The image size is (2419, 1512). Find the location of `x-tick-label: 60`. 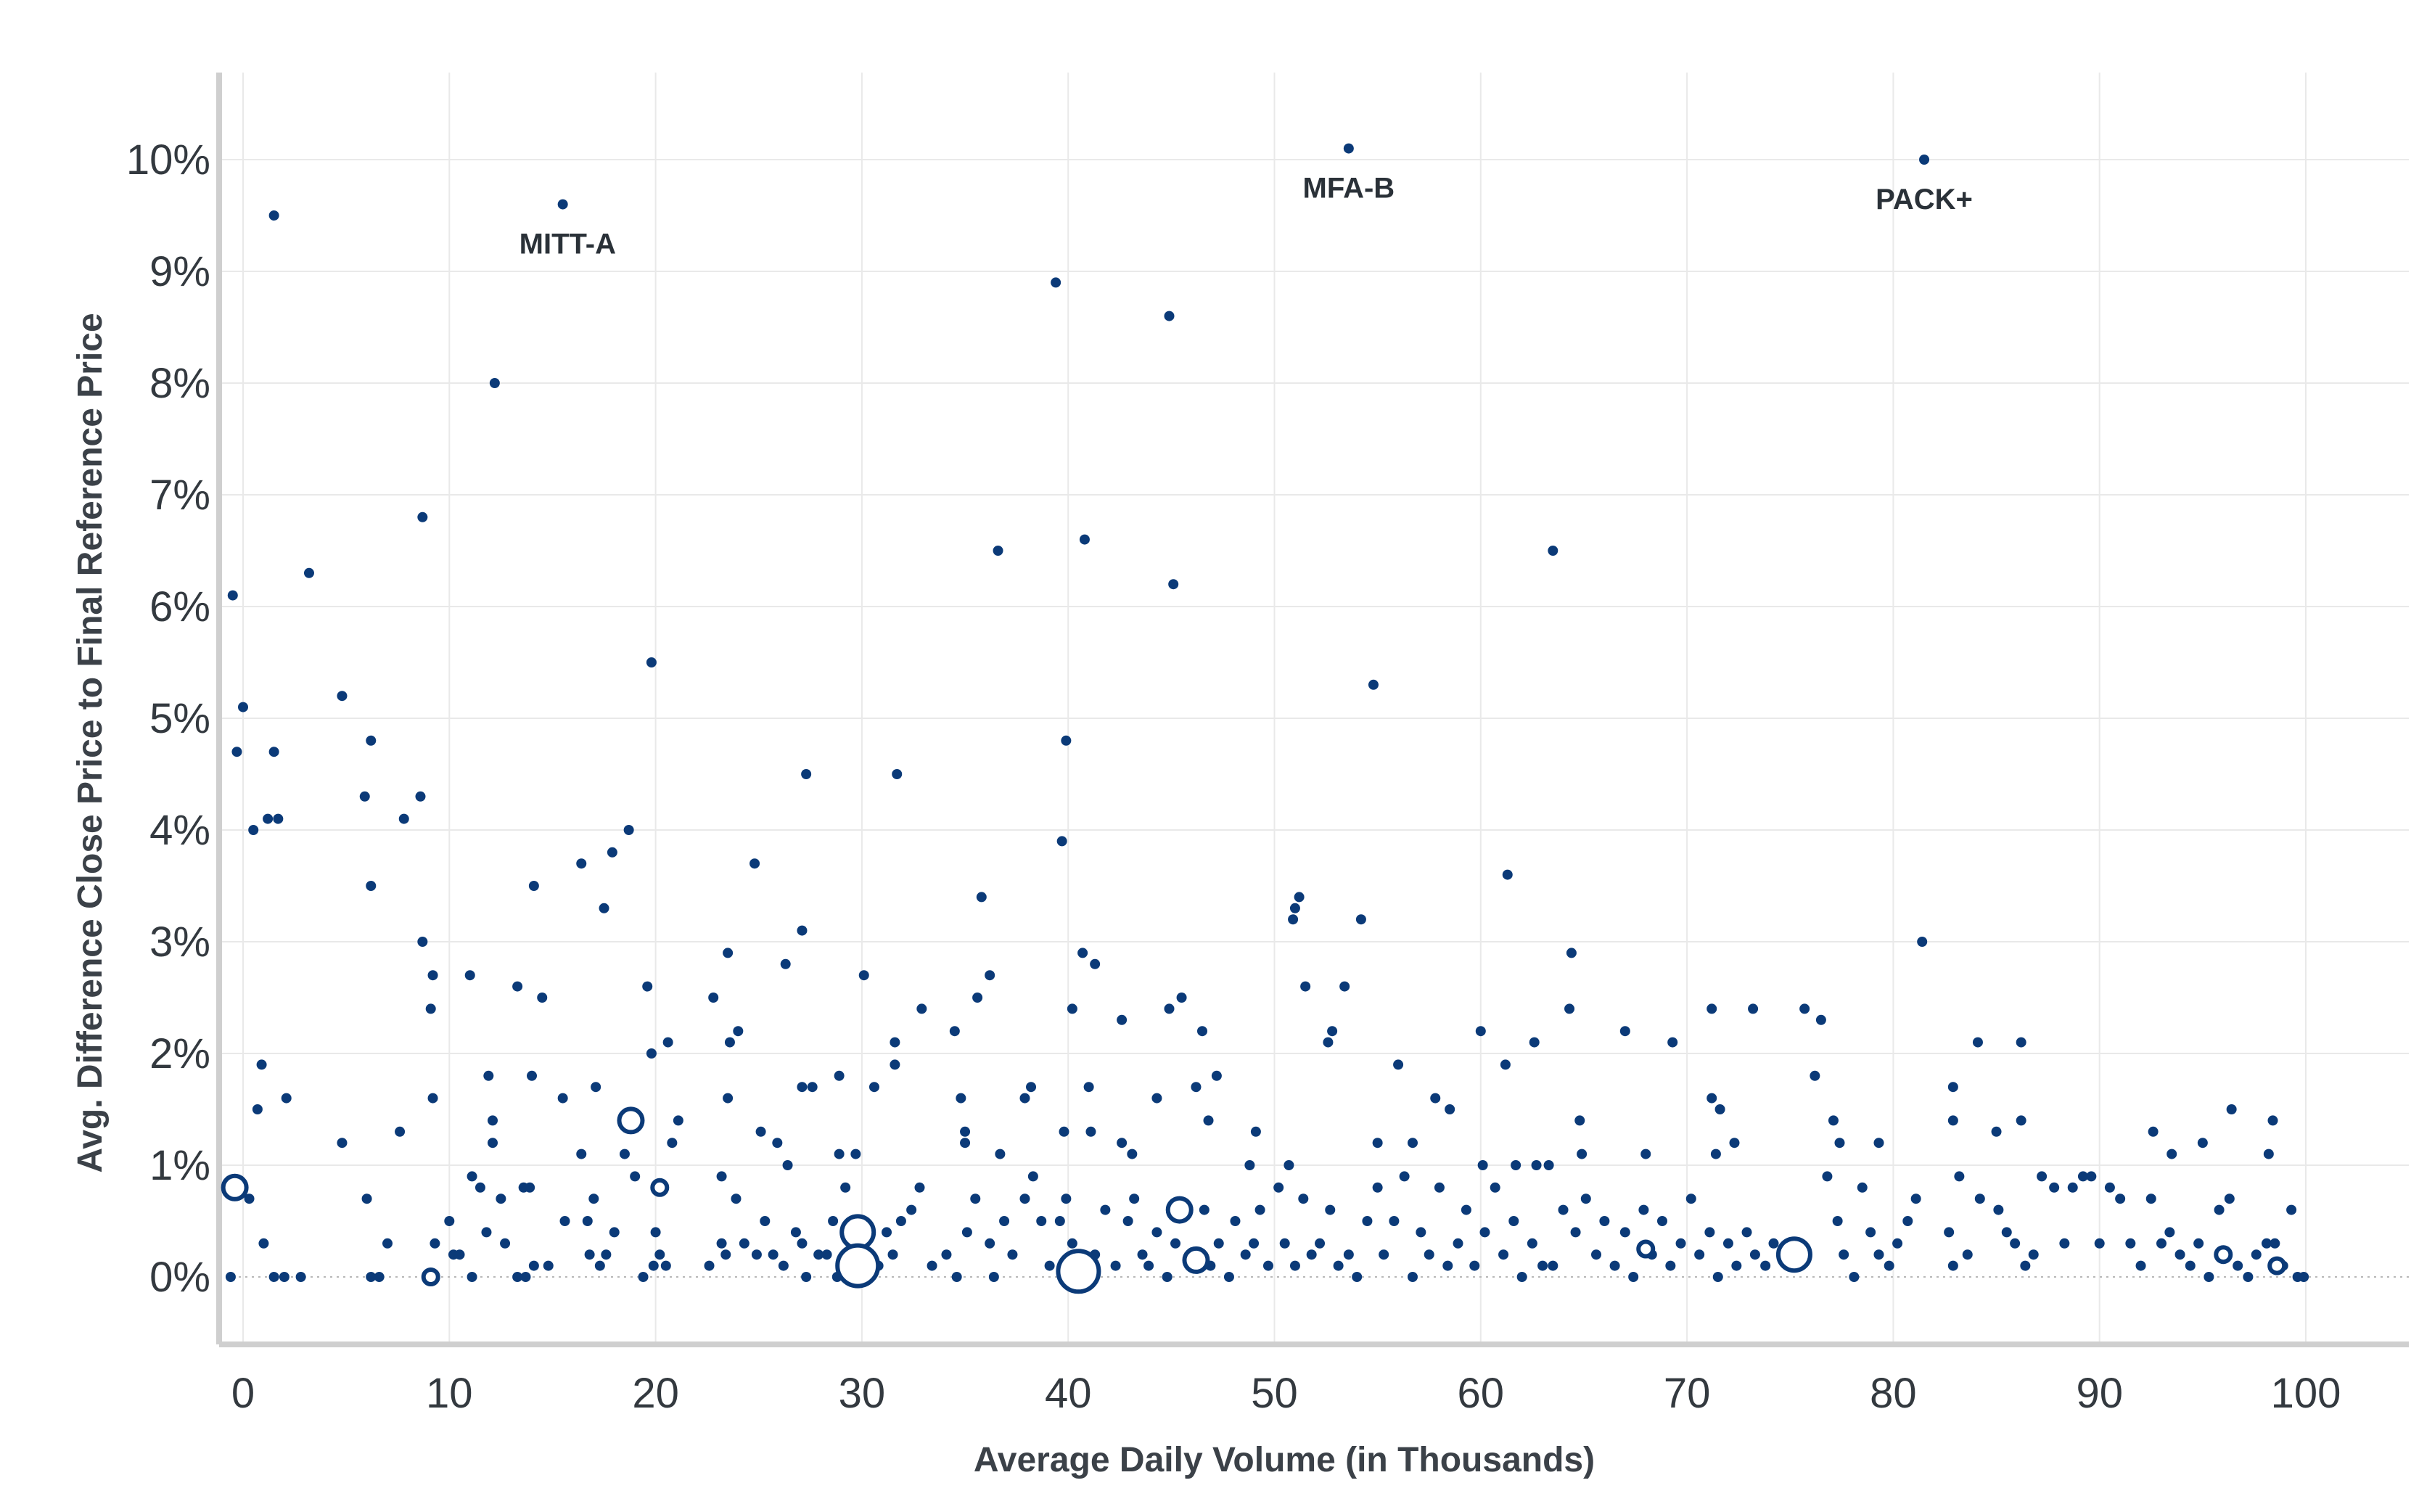

x-tick-label: 60 is located at coordinates (1481, 1393).